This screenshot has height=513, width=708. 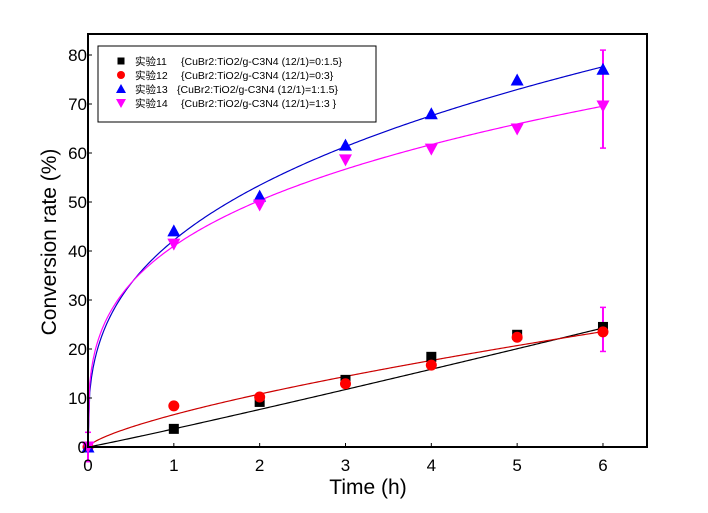 What do you see at coordinates (257, 90) in the screenshot?
I see `legend-description: {CuBr2:TiO2/g-C3N4 (12/1)=1:1.5}` at bounding box center [257, 90].